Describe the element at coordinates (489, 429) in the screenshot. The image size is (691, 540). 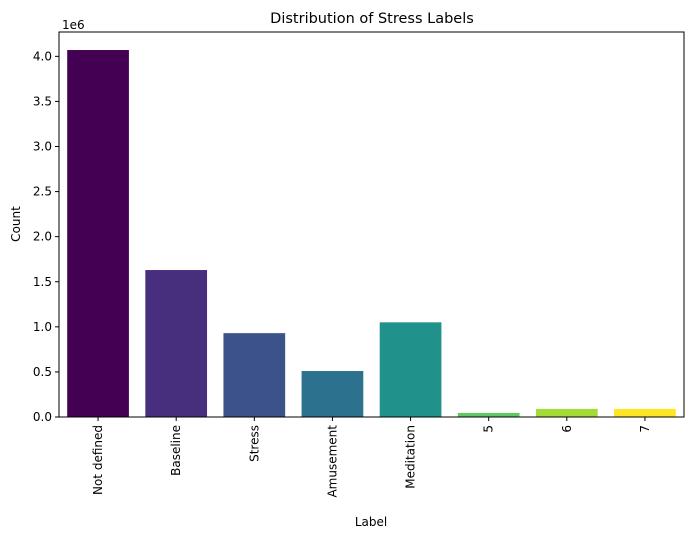
I see `x-tick-label: 5` at that location.